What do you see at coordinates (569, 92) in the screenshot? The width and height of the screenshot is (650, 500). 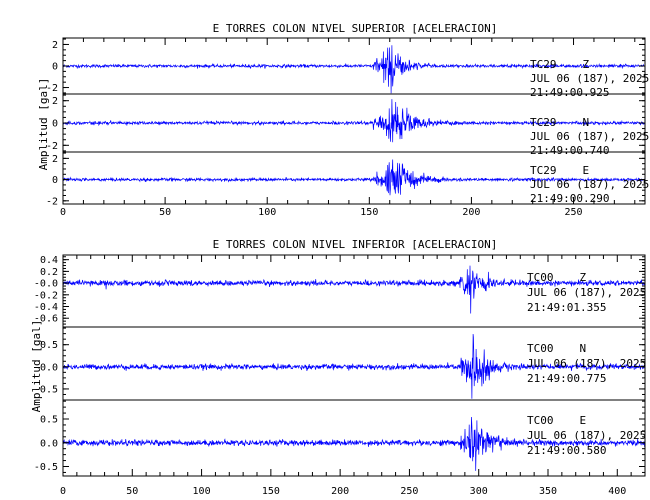 I see `time-label: 21:49:00.925` at bounding box center [569, 92].